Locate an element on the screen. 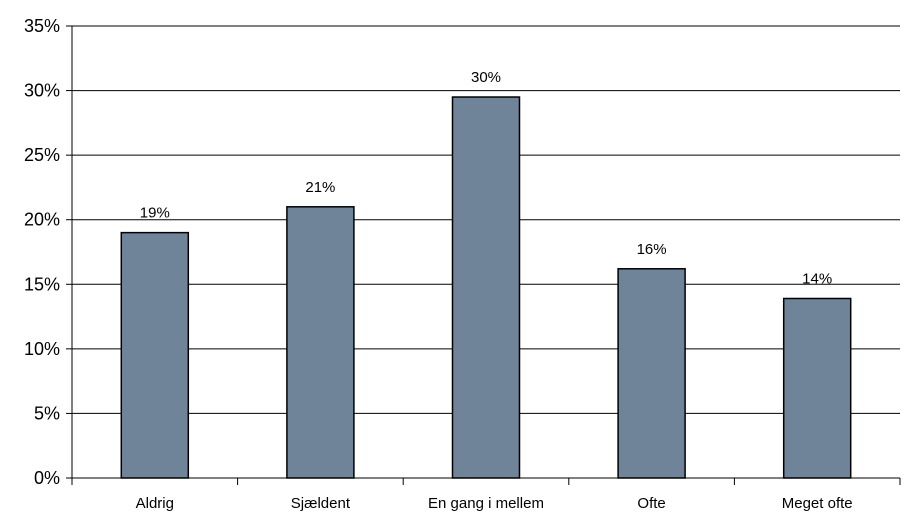 The image size is (920, 514). y-tick-label: 0% is located at coordinates (47, 478).